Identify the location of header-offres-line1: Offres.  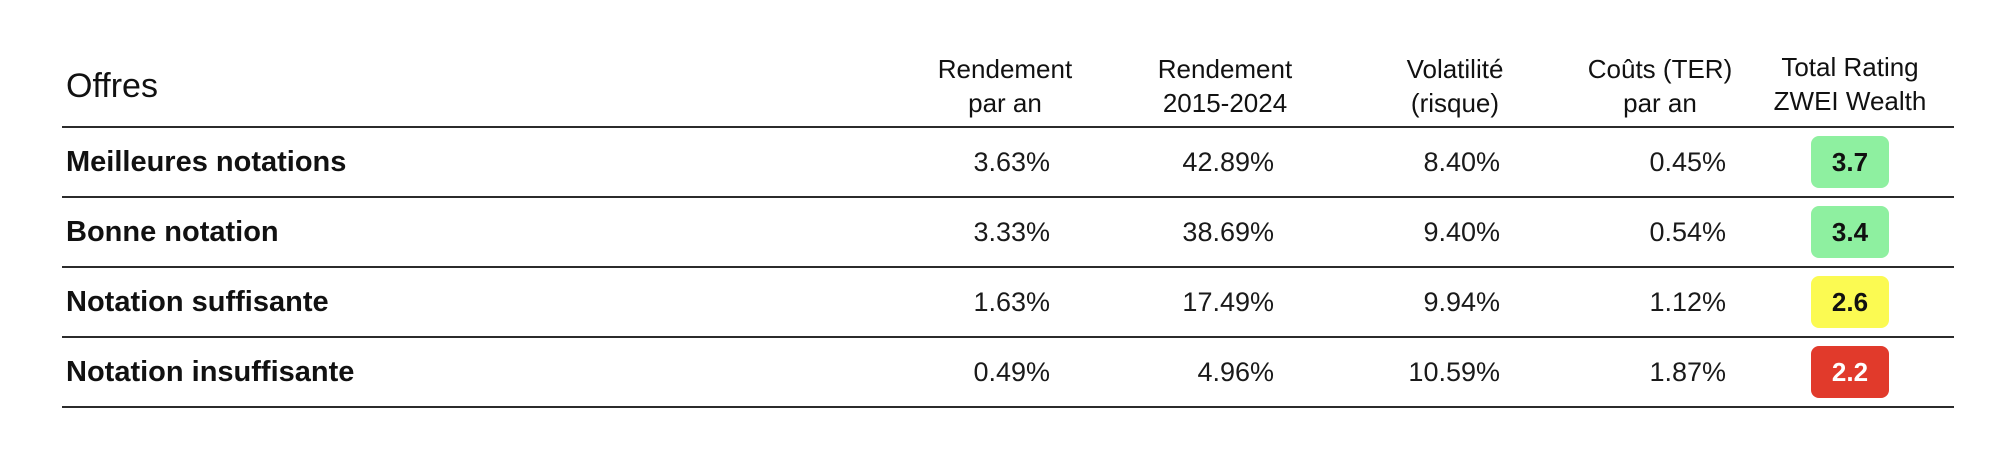
(112, 86).